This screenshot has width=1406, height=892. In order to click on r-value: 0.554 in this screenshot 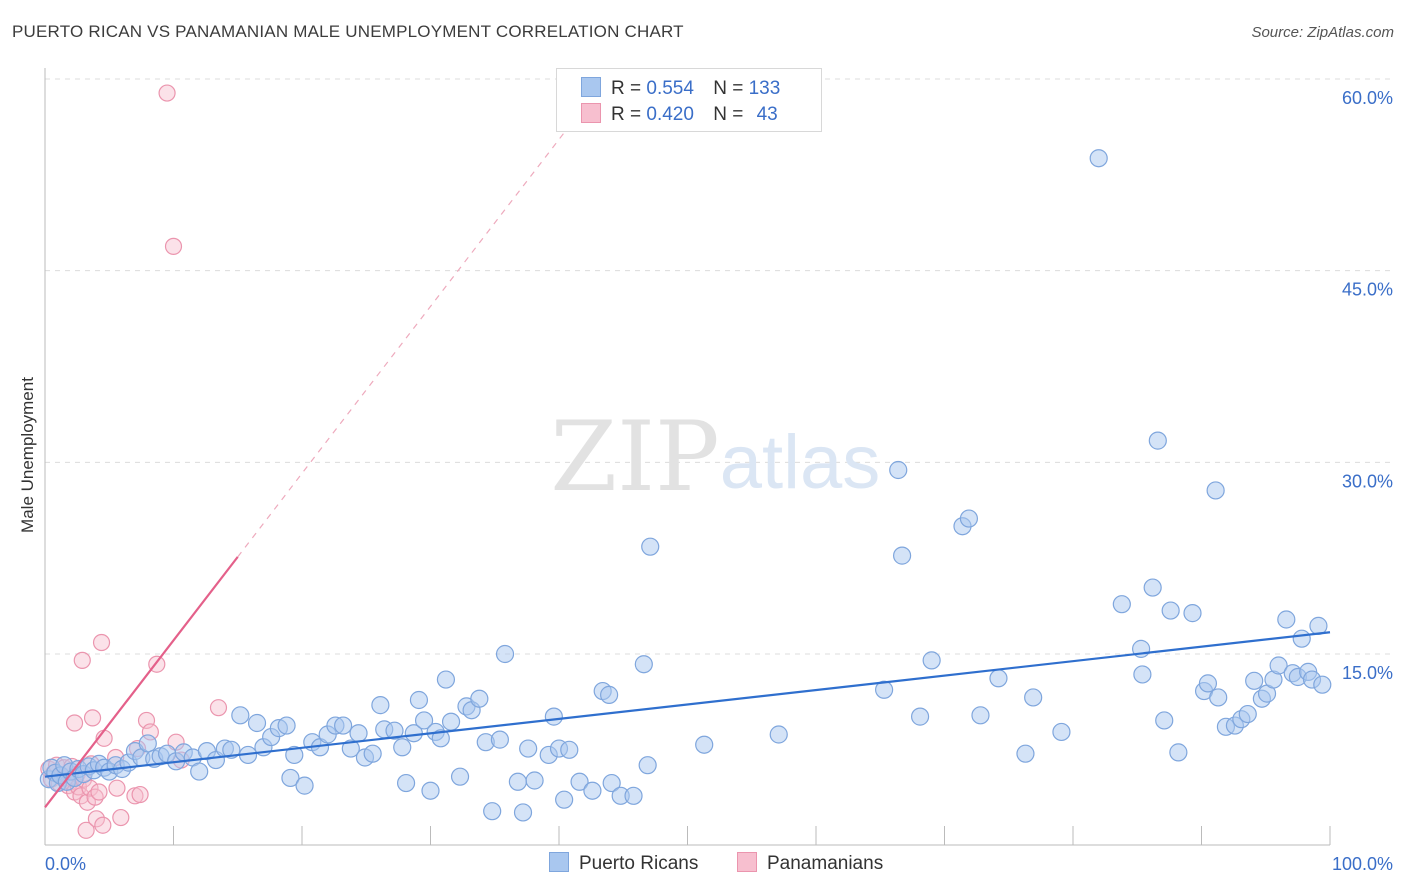, I will do `click(670, 88)`.